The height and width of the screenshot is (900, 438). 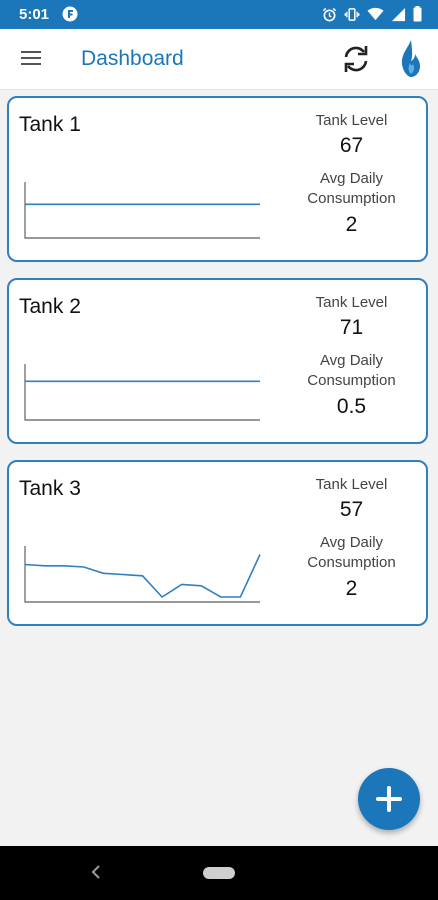 I want to click on consumption-value: 0.5, so click(x=351, y=406).